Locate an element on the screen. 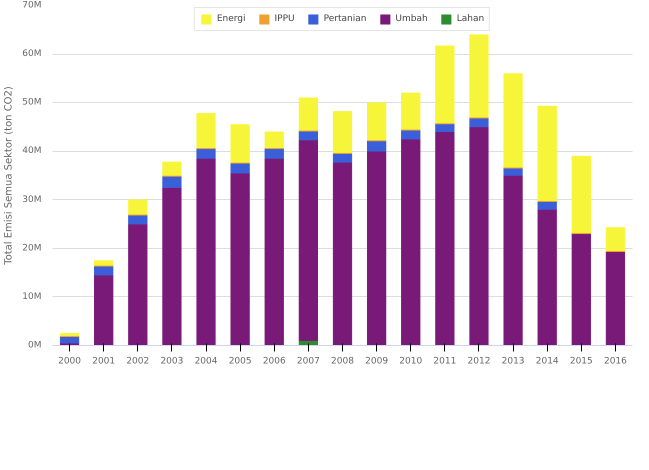 The width and height of the screenshot is (649, 470). legend-label: IPPU is located at coordinates (284, 19).